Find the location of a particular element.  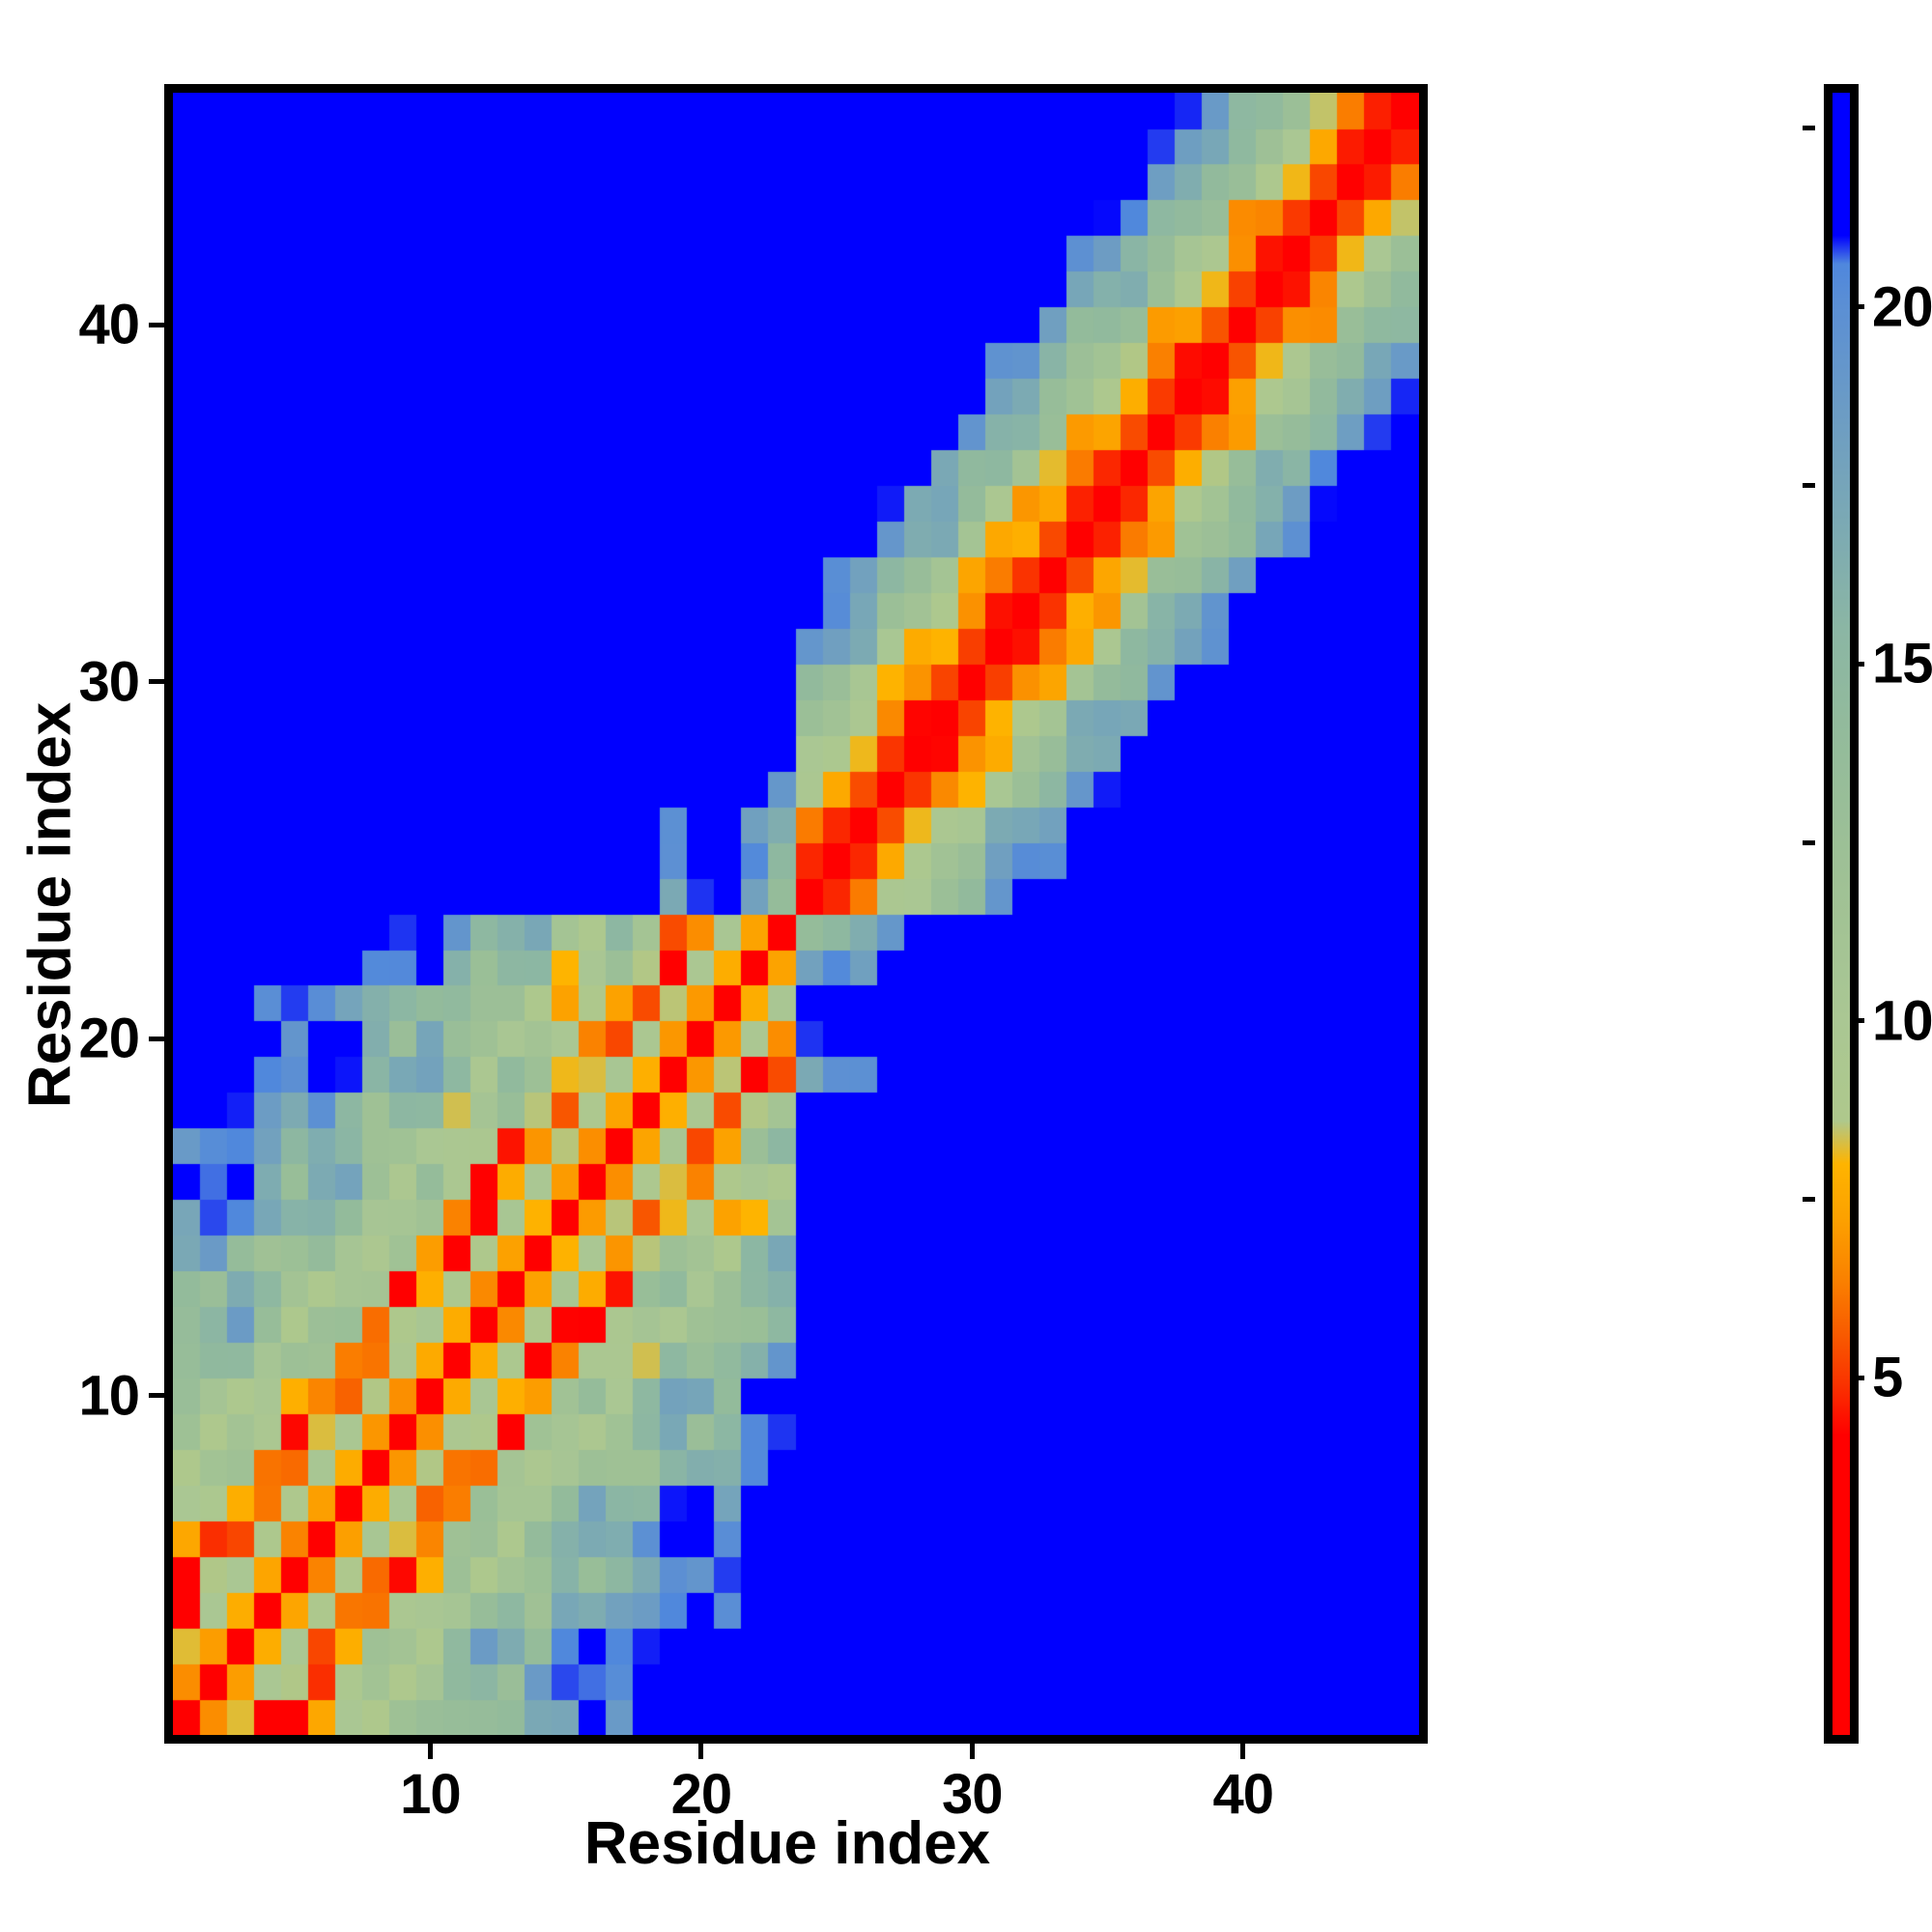

colorbar-tick-label: 20 is located at coordinates (1902, 307).